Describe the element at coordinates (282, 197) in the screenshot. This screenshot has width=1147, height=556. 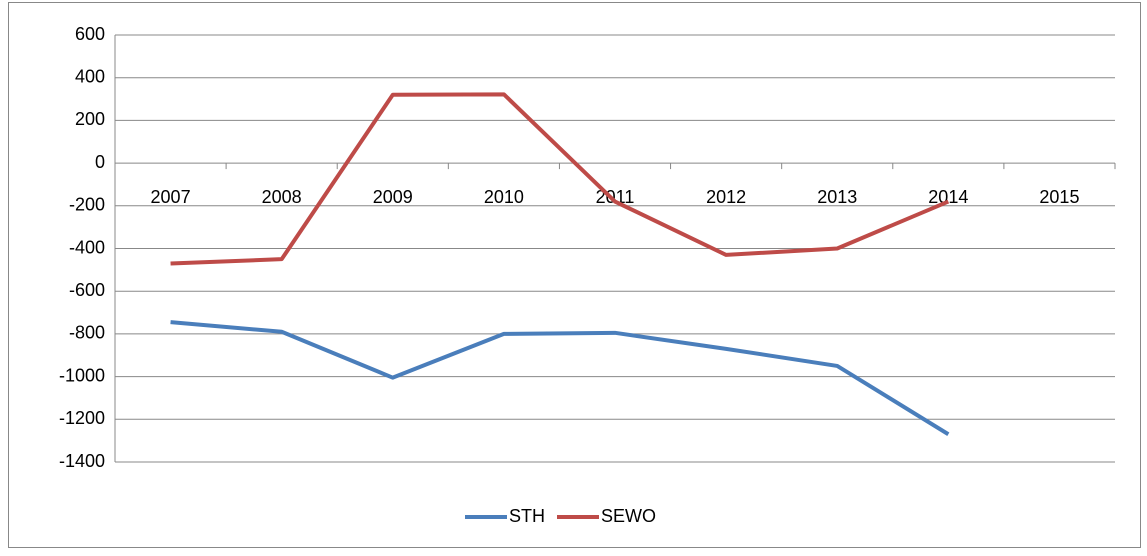
I see `x-tick-label: 2008` at that location.